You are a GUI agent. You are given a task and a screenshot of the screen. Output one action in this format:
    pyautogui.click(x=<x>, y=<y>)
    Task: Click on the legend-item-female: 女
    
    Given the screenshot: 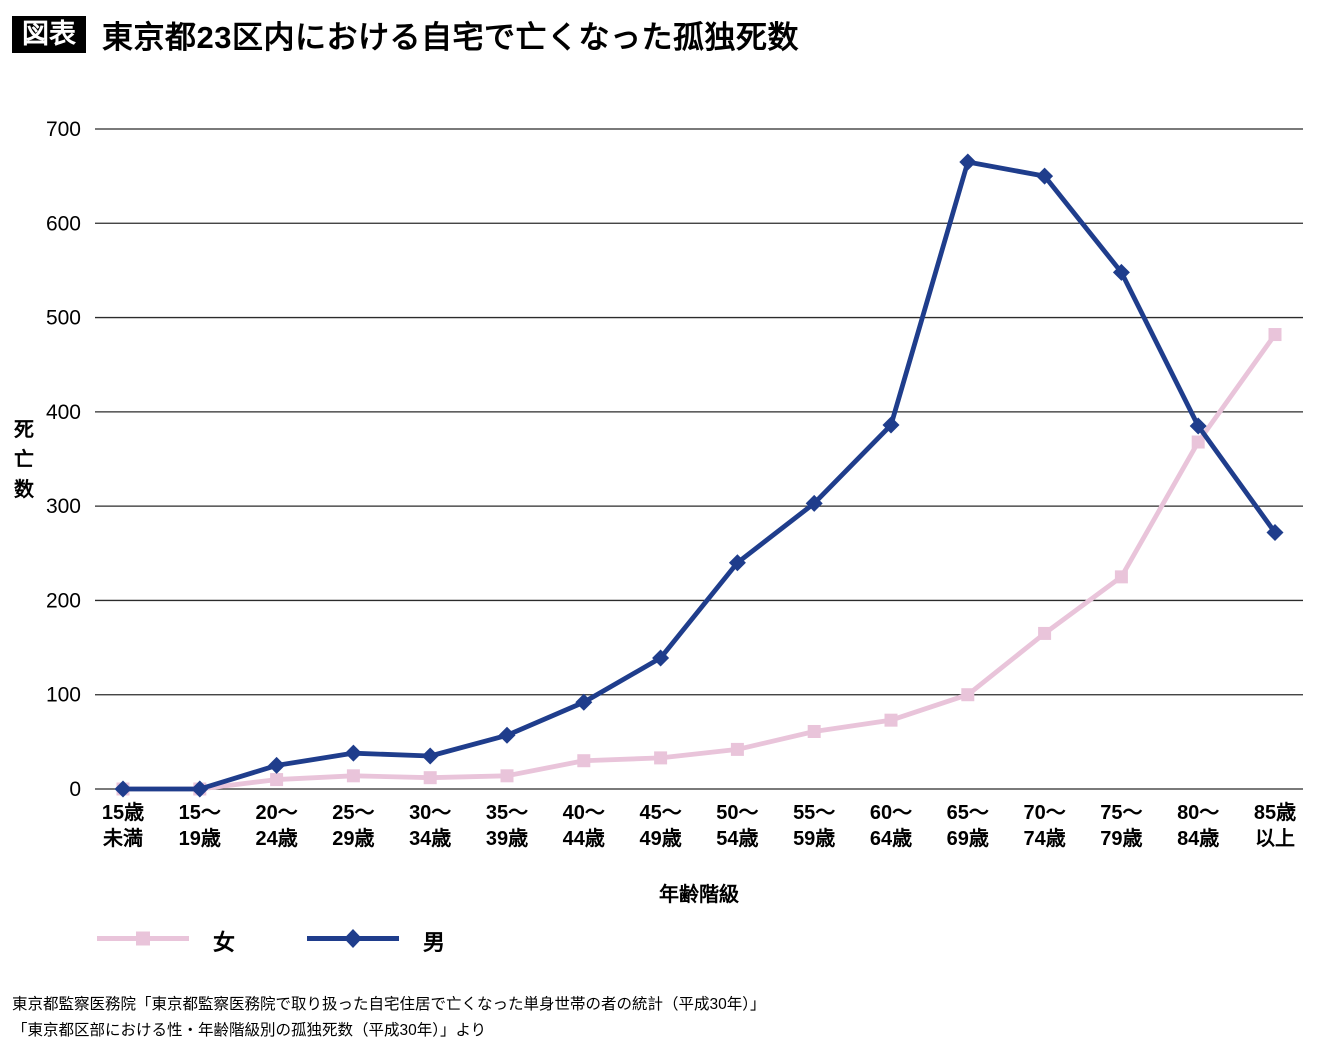 What is the action you would take?
    pyautogui.click(x=165, y=941)
    